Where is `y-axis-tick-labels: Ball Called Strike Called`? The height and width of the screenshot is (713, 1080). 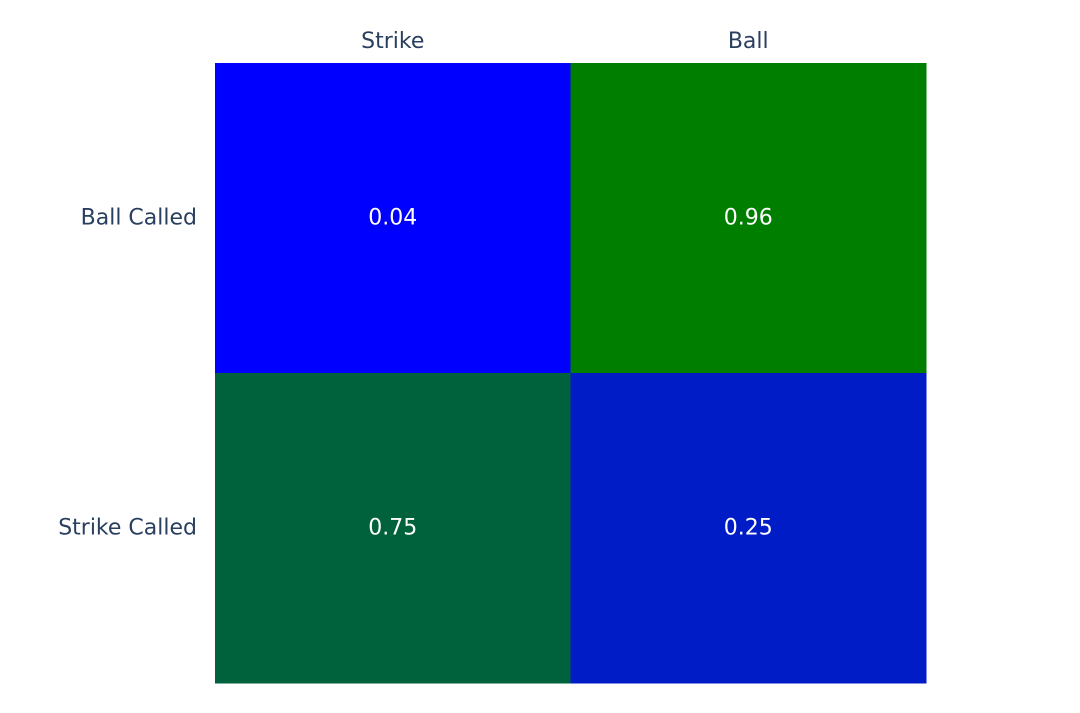 y-axis-tick-labels: Ball Called Strike Called is located at coordinates (127, 373).